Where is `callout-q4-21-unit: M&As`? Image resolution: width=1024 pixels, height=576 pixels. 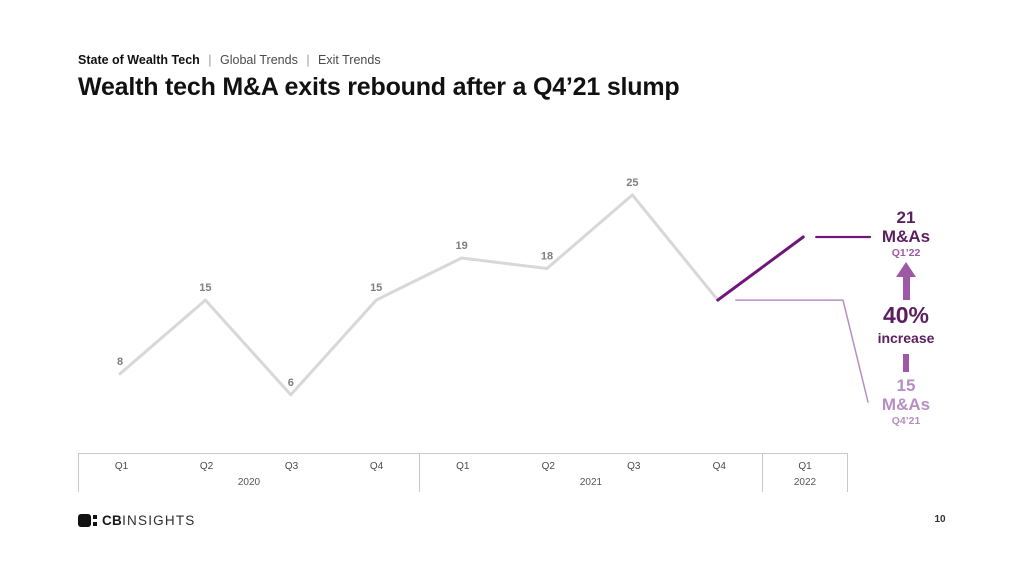
callout-q4-21-unit: M&As is located at coordinates (906, 404).